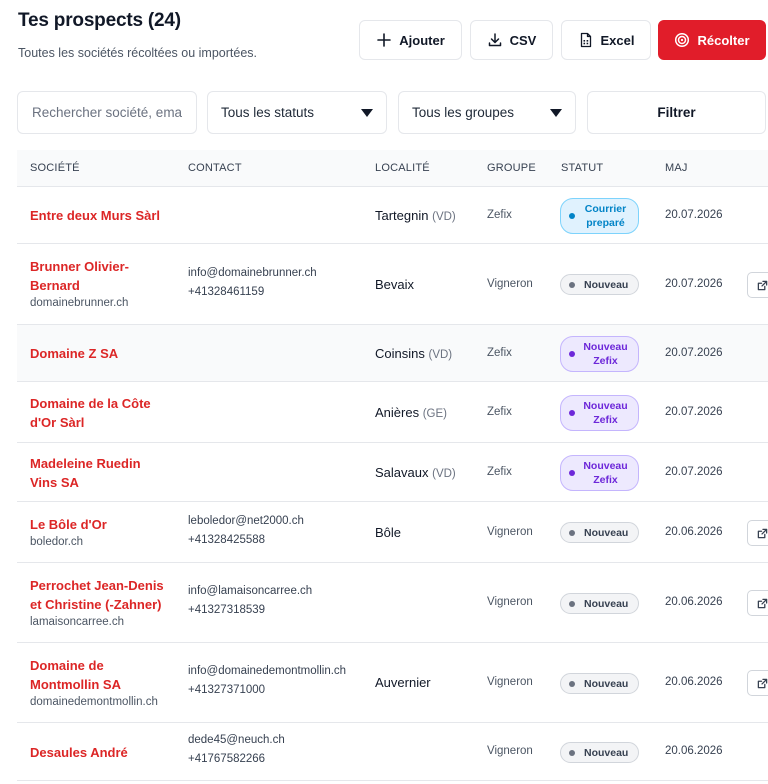 The image size is (768, 784). What do you see at coordinates (236, 740) in the screenshot?
I see `contact-email: dede45@neuch.ch` at bounding box center [236, 740].